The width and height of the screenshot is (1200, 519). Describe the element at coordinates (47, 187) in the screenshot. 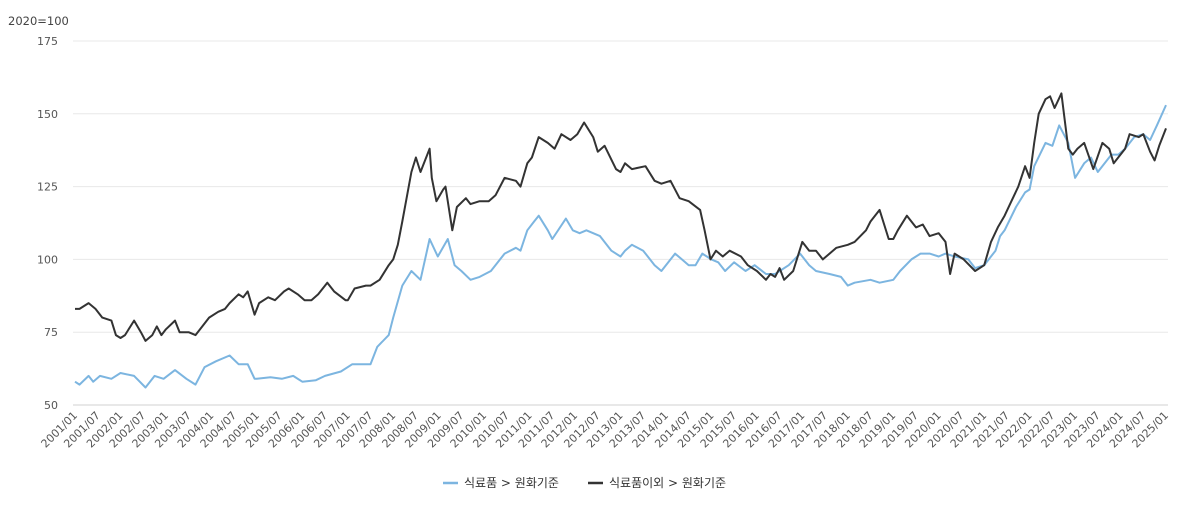

I see `y-tick-label: 125` at that location.